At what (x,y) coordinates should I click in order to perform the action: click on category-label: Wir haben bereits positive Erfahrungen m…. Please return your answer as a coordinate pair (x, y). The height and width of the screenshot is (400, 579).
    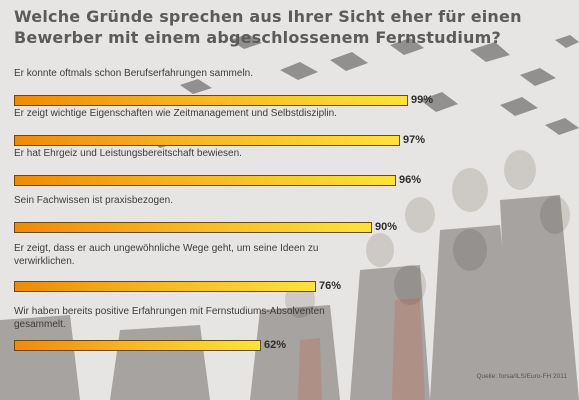
    Looking at the image, I should click on (169, 318).